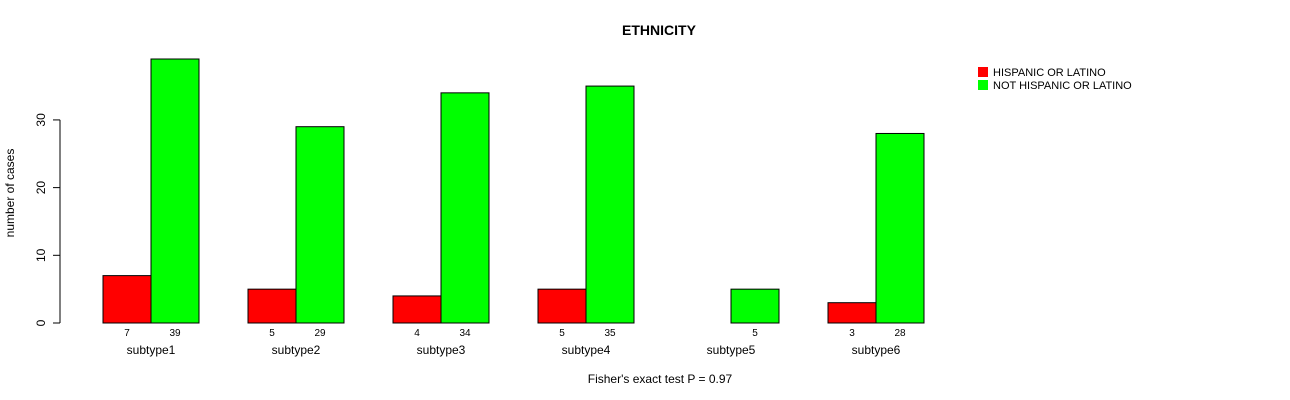 This screenshot has width=1290, height=400. What do you see at coordinates (610, 333) in the screenshot?
I see `bar-count-label: 35` at bounding box center [610, 333].